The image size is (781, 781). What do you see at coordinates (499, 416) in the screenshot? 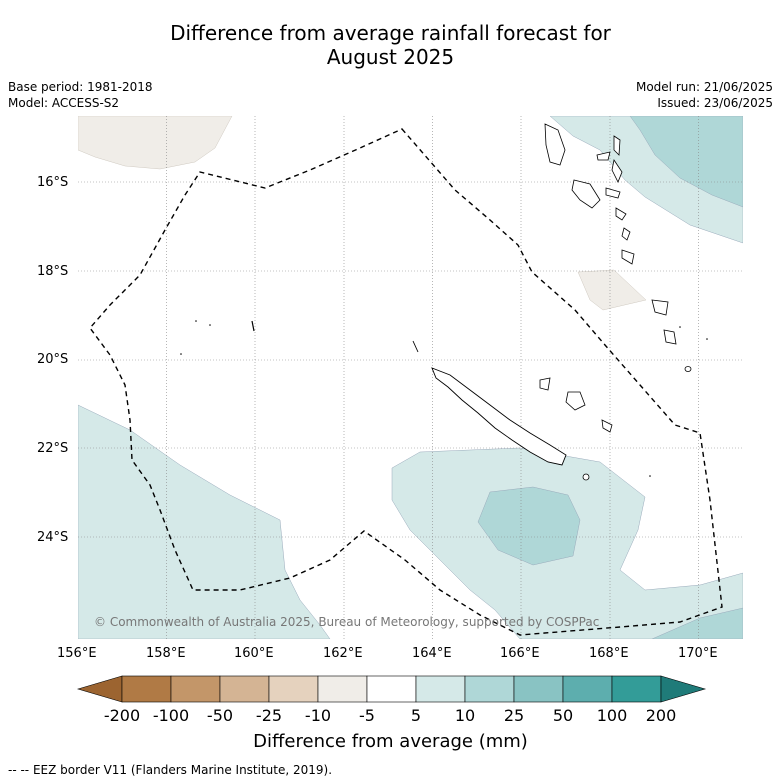
I see `new-caledonia-island` at bounding box center [499, 416].